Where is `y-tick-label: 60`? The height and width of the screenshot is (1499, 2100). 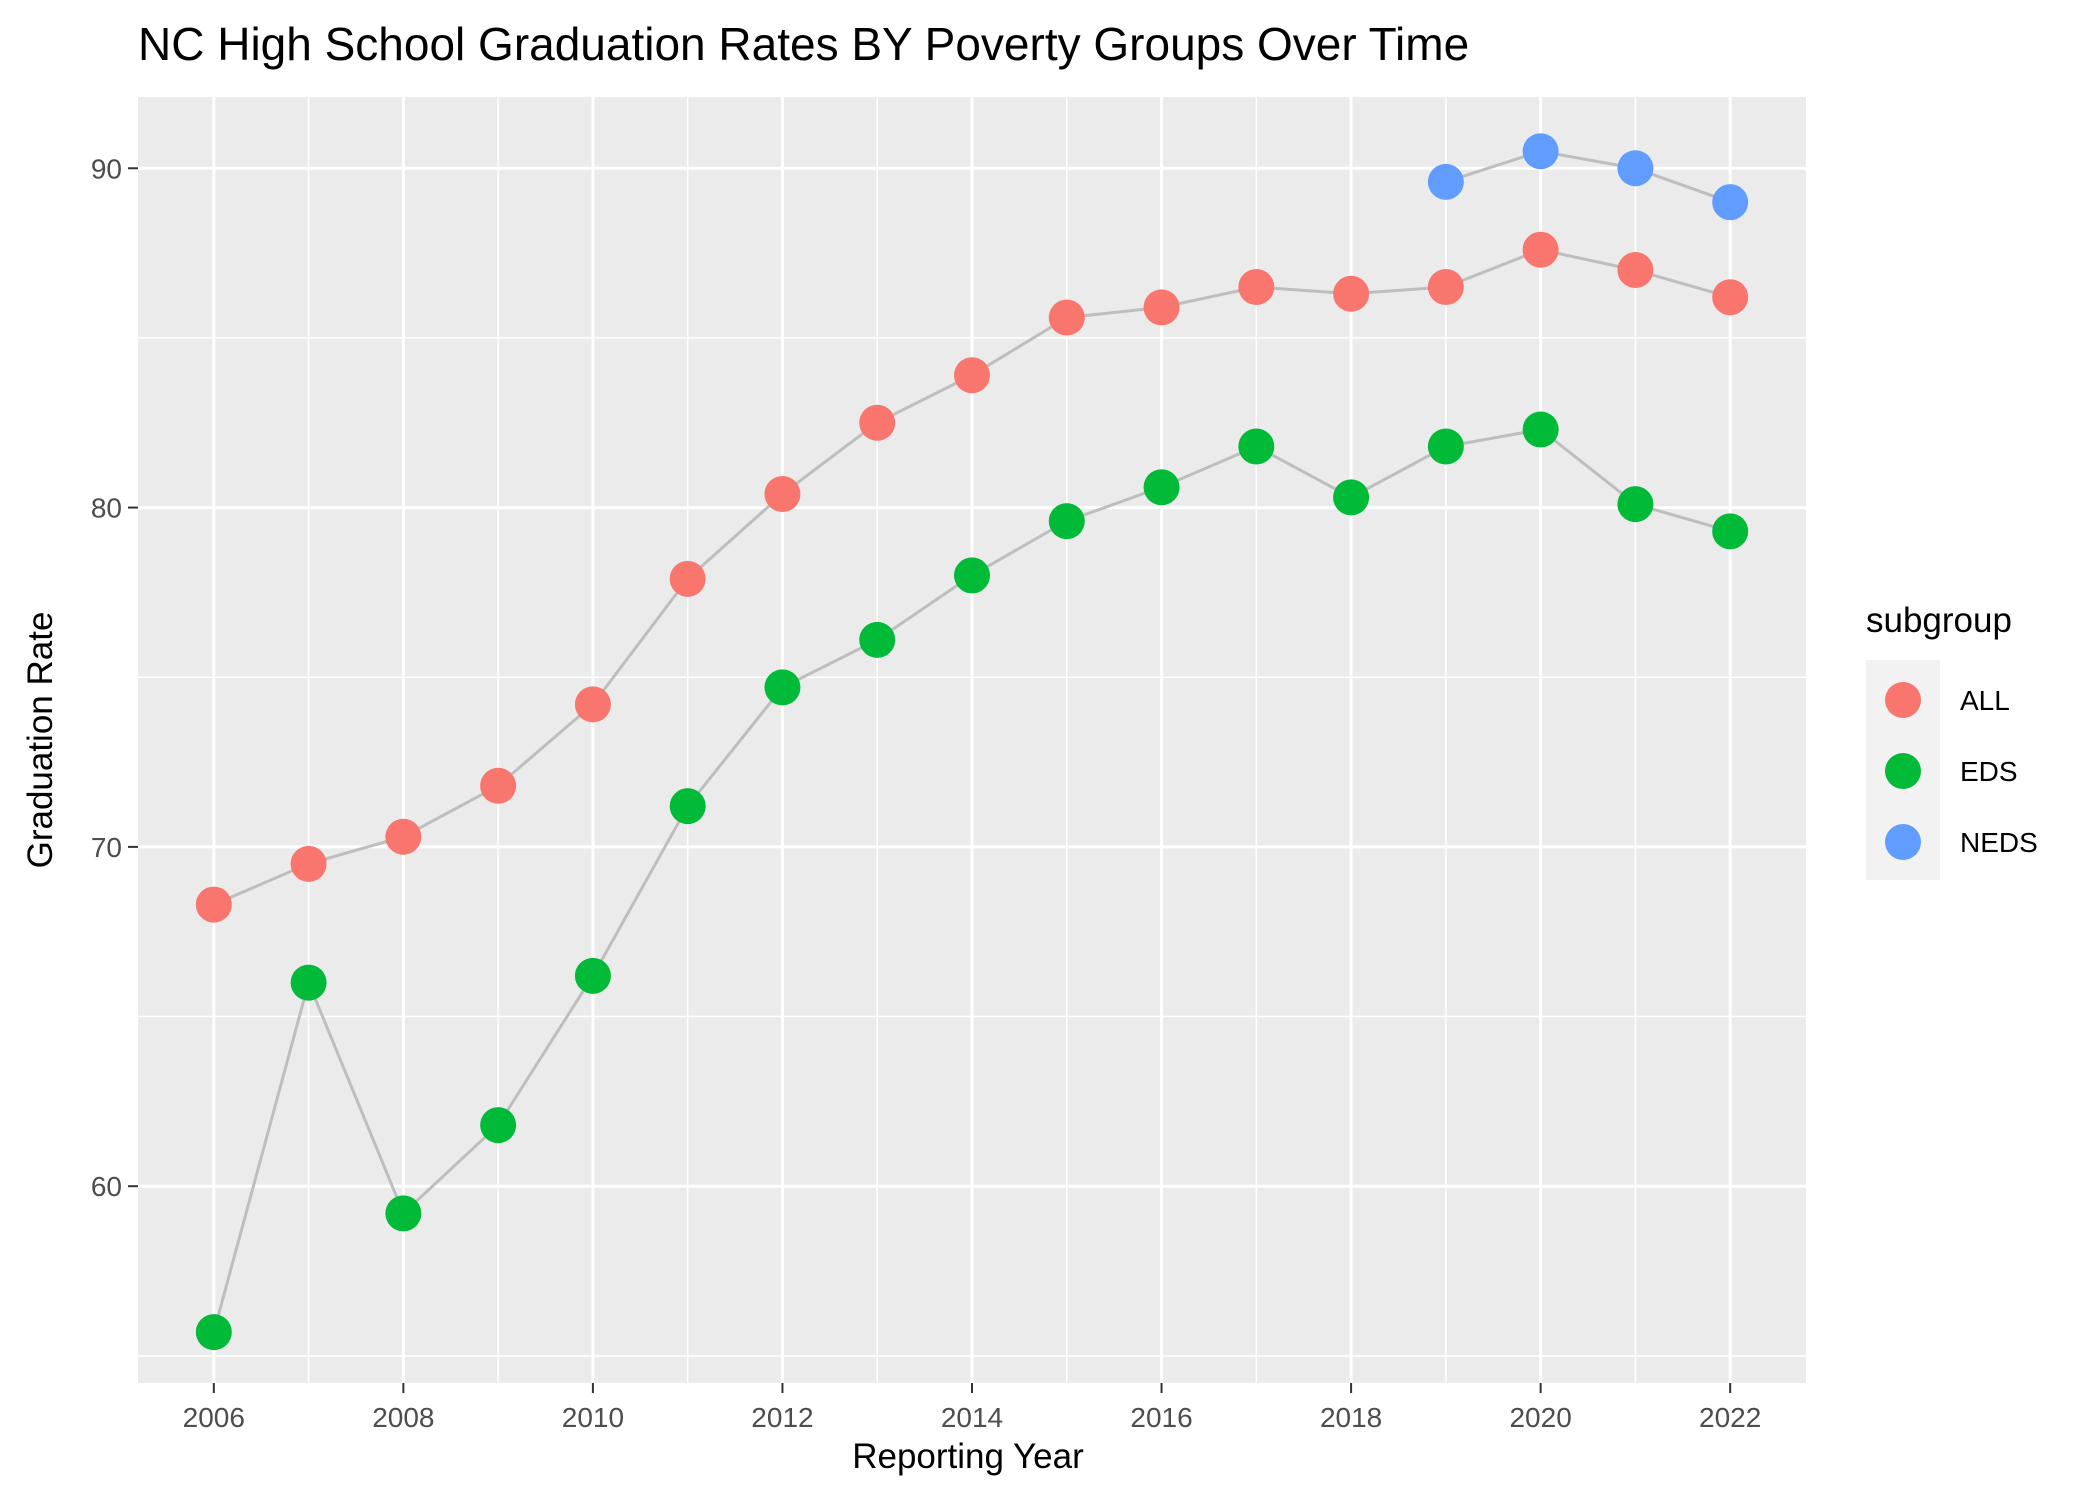
y-tick-label: 60 is located at coordinates (106, 1186).